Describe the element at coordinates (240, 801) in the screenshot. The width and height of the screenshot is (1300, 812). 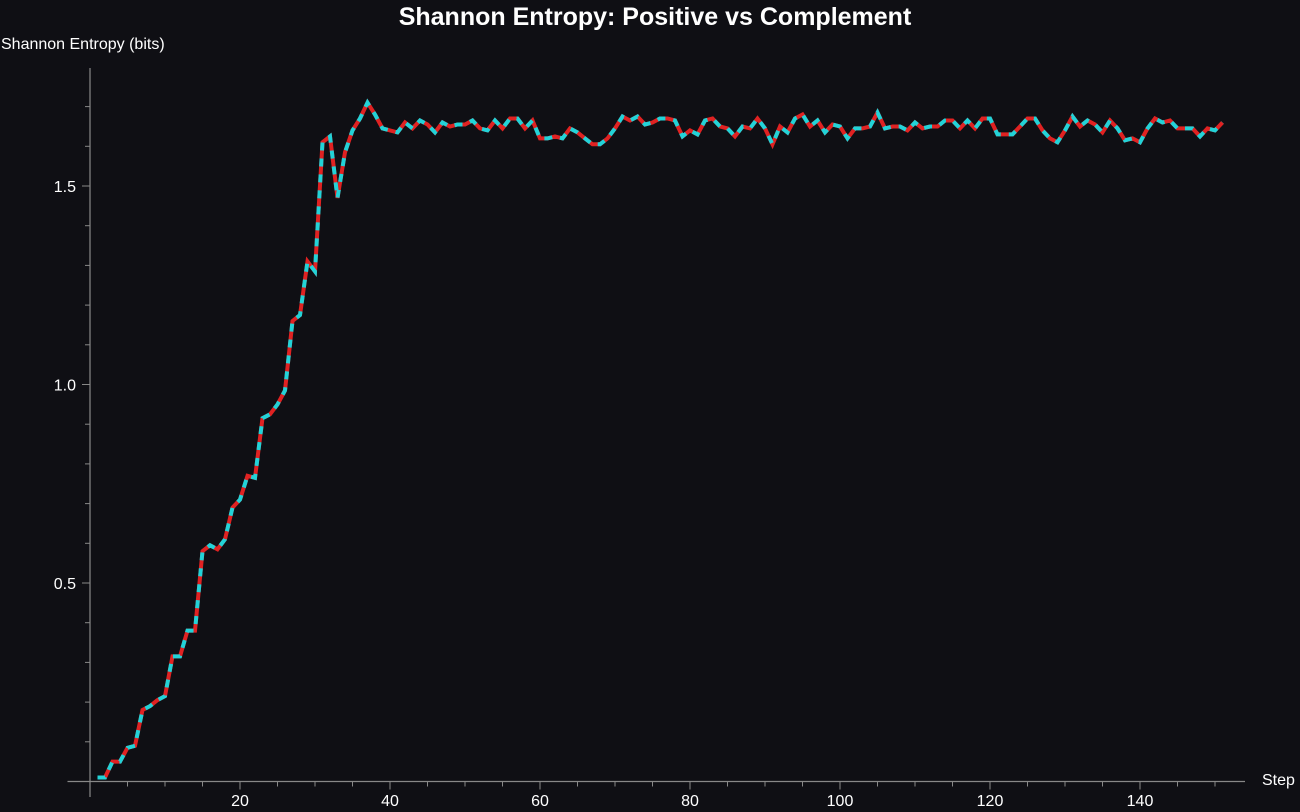
I see `x-tick-label: 20` at that location.